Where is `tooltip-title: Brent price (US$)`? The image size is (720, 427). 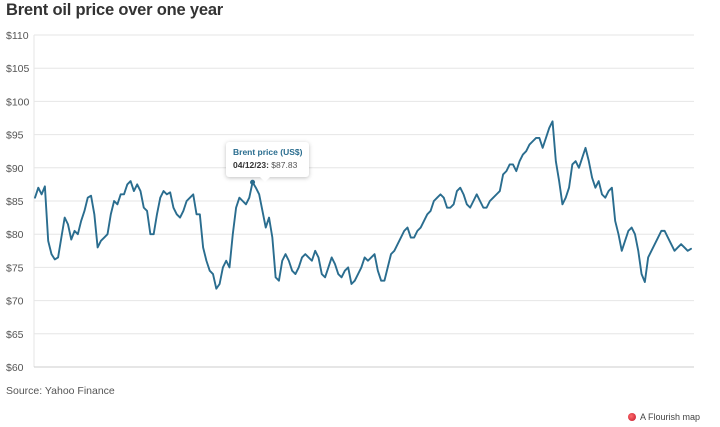
tooltip-title: Brent price (US$) is located at coordinates (268, 152).